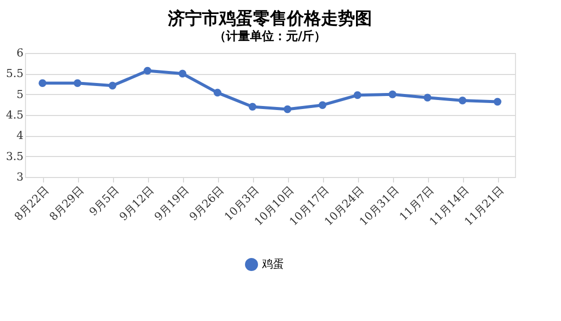 The height and width of the screenshot is (321, 561). What do you see at coordinates (272, 264) in the screenshot?
I see `legend-label: 鸡蛋` at bounding box center [272, 264].